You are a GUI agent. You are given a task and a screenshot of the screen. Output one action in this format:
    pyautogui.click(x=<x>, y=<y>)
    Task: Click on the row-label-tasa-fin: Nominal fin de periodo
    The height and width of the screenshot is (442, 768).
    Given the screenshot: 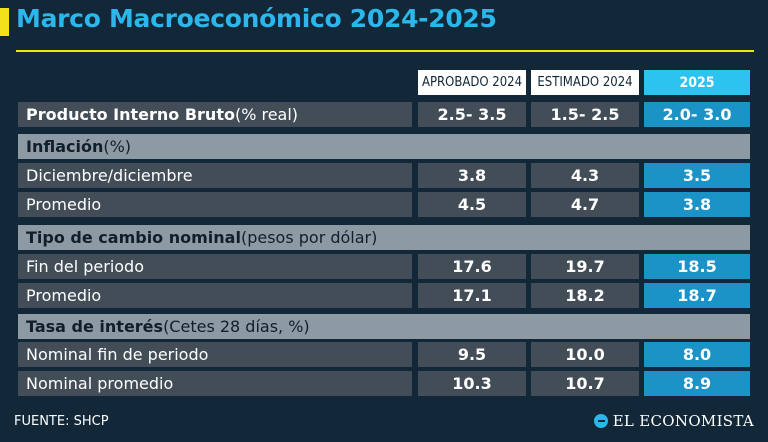 What is the action you would take?
    pyautogui.click(x=215, y=354)
    